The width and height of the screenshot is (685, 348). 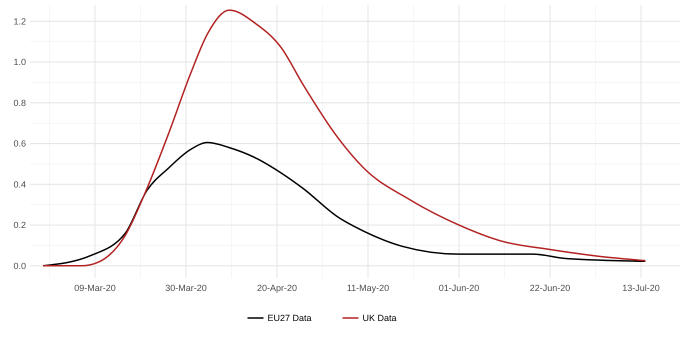 I want to click on x-tick-label: 30-Mar-20, so click(x=186, y=288).